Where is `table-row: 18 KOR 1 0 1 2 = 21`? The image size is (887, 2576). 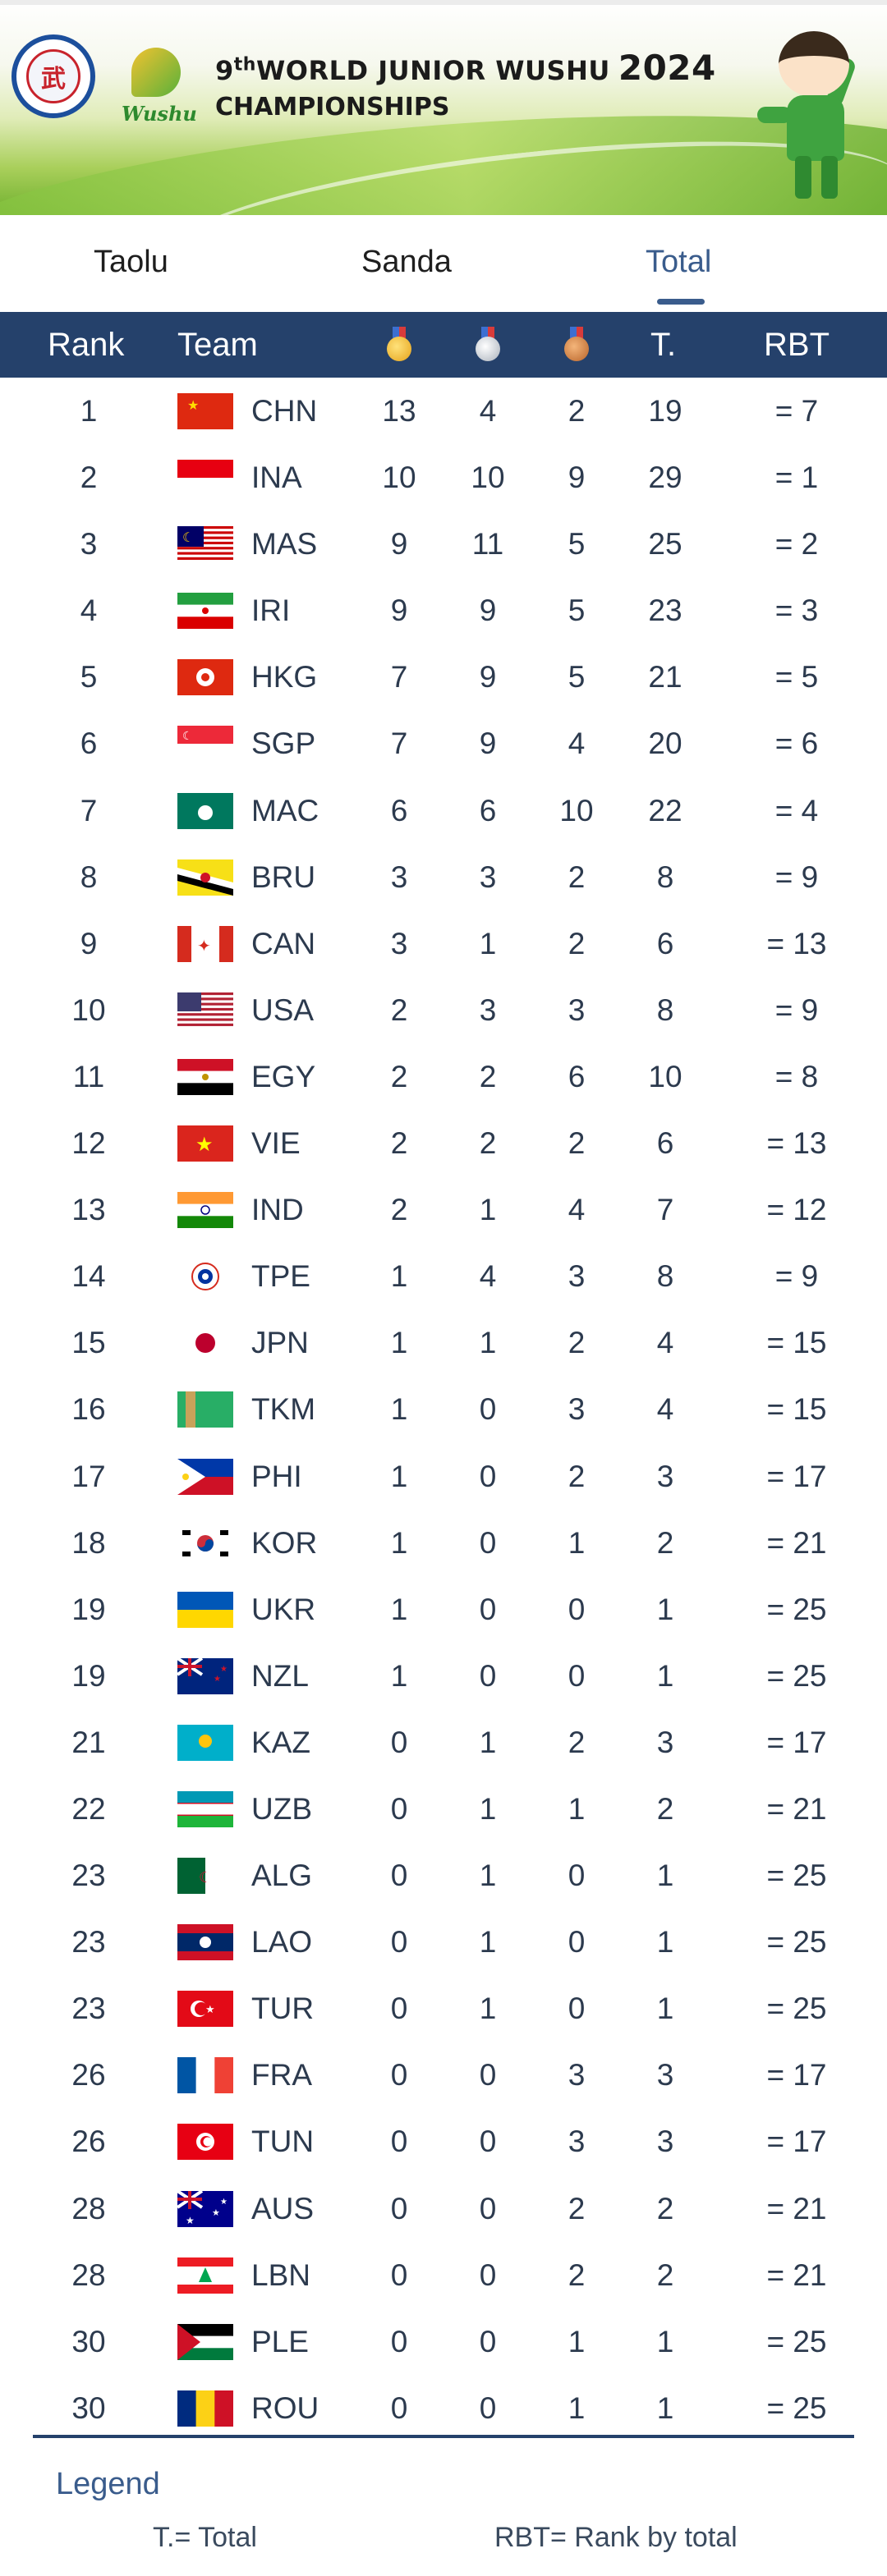
table-row: 18 KOR 1 0 1 2 = 21 is located at coordinates (443, 1543).